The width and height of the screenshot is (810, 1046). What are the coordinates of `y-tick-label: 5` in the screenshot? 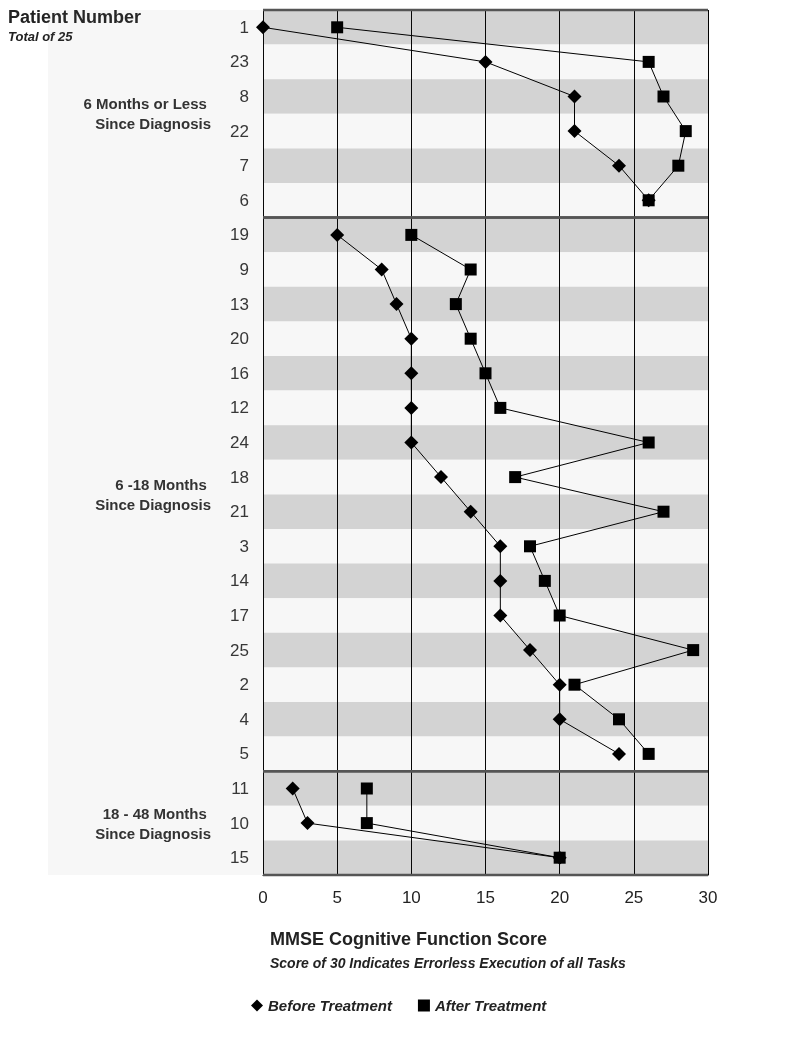 It's located at (244, 754).